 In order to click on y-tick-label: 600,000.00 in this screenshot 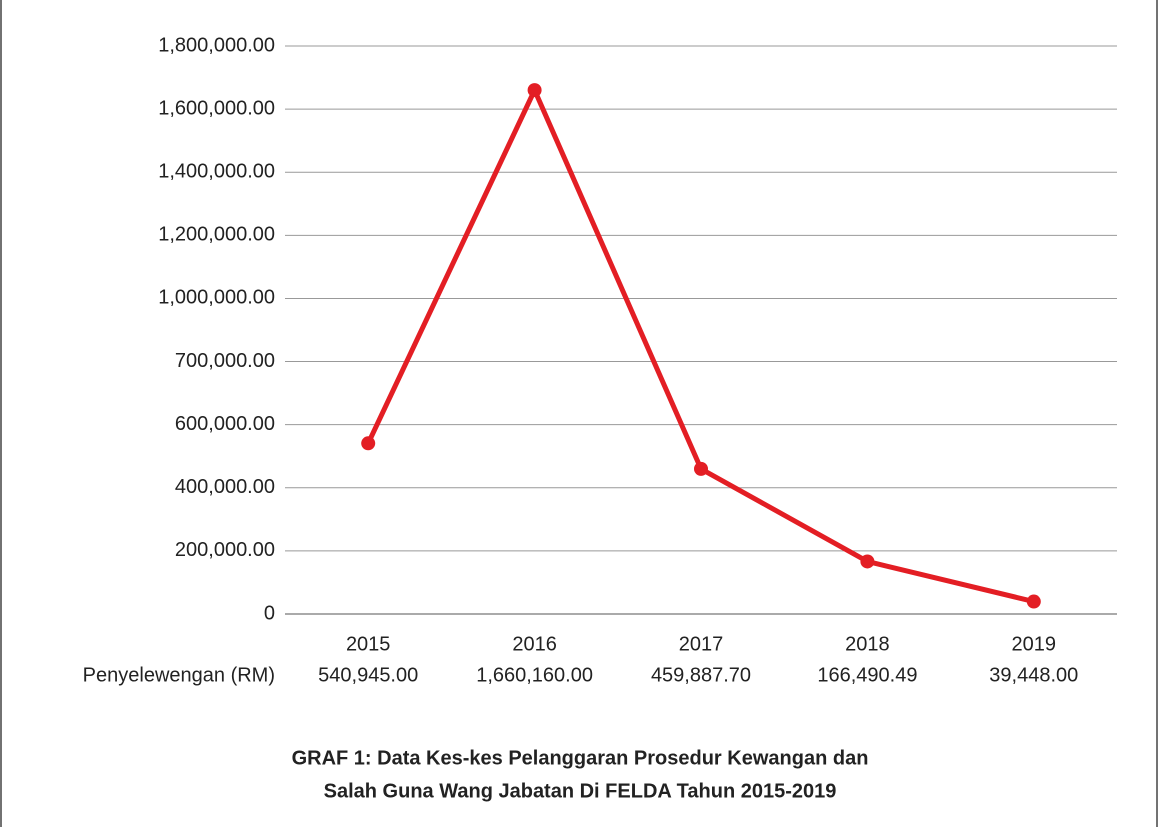, I will do `click(225, 424)`.